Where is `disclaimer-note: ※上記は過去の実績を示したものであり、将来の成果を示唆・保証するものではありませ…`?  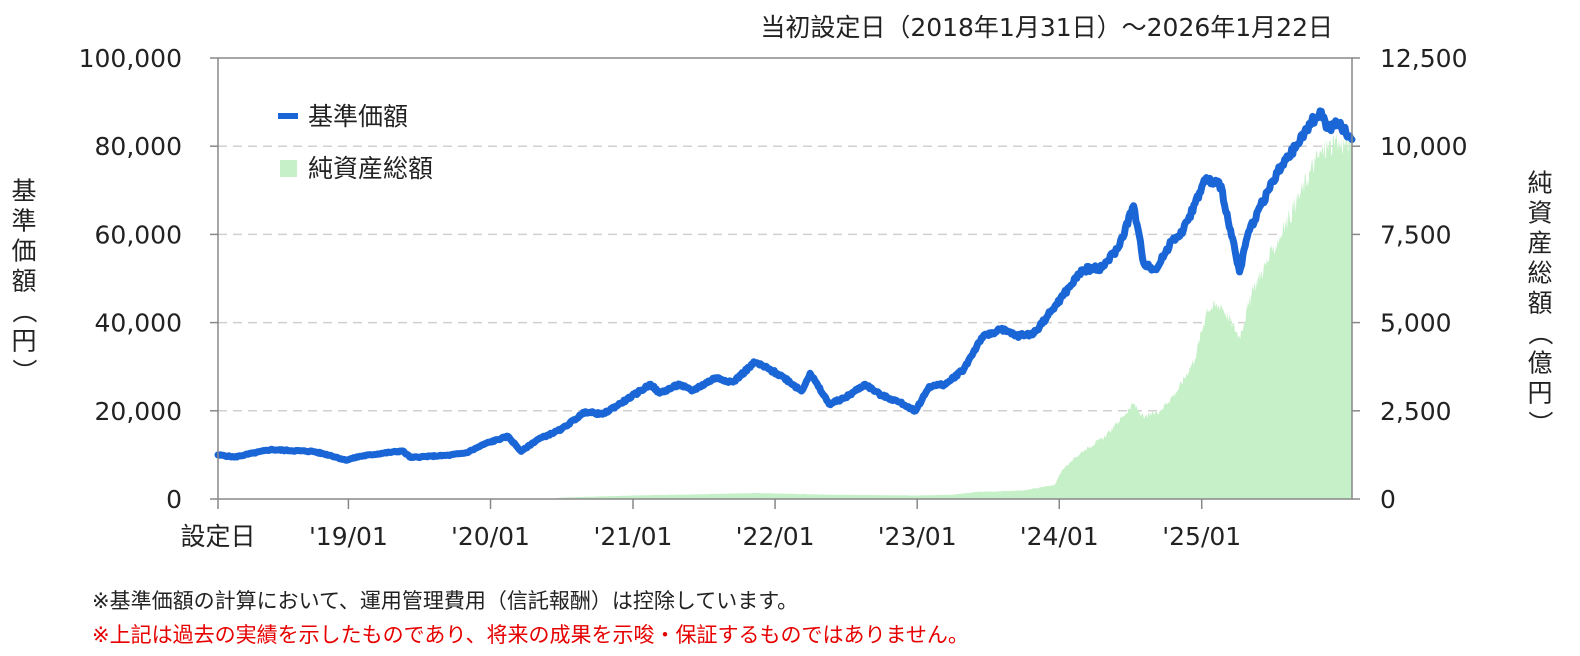 disclaimer-note: ※上記は過去の実績を示したものであり、将来の成果を示唆・保証するものではありませ… is located at coordinates (530, 635).